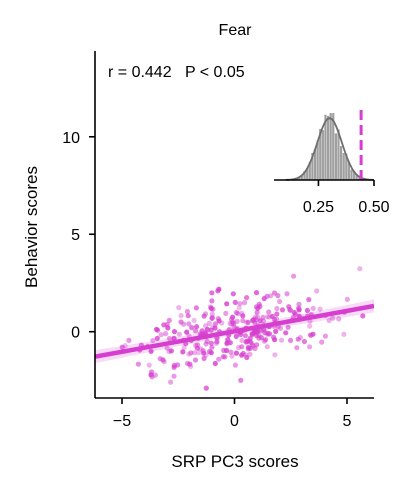  I want to click on inset-x-tick-label: 0.50, so click(373, 207).